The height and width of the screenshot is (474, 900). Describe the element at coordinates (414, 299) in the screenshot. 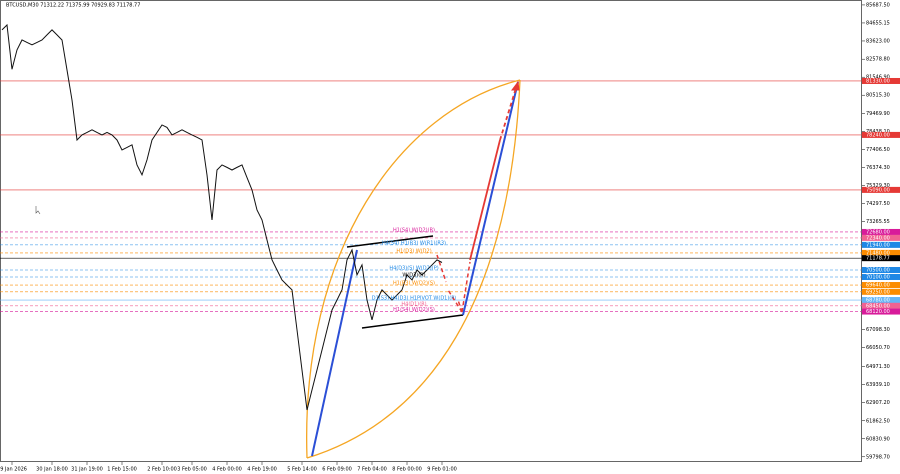

I see `annotation: D1(S3) H4(D3) H1PIVOT W(D1)(P)` at that location.